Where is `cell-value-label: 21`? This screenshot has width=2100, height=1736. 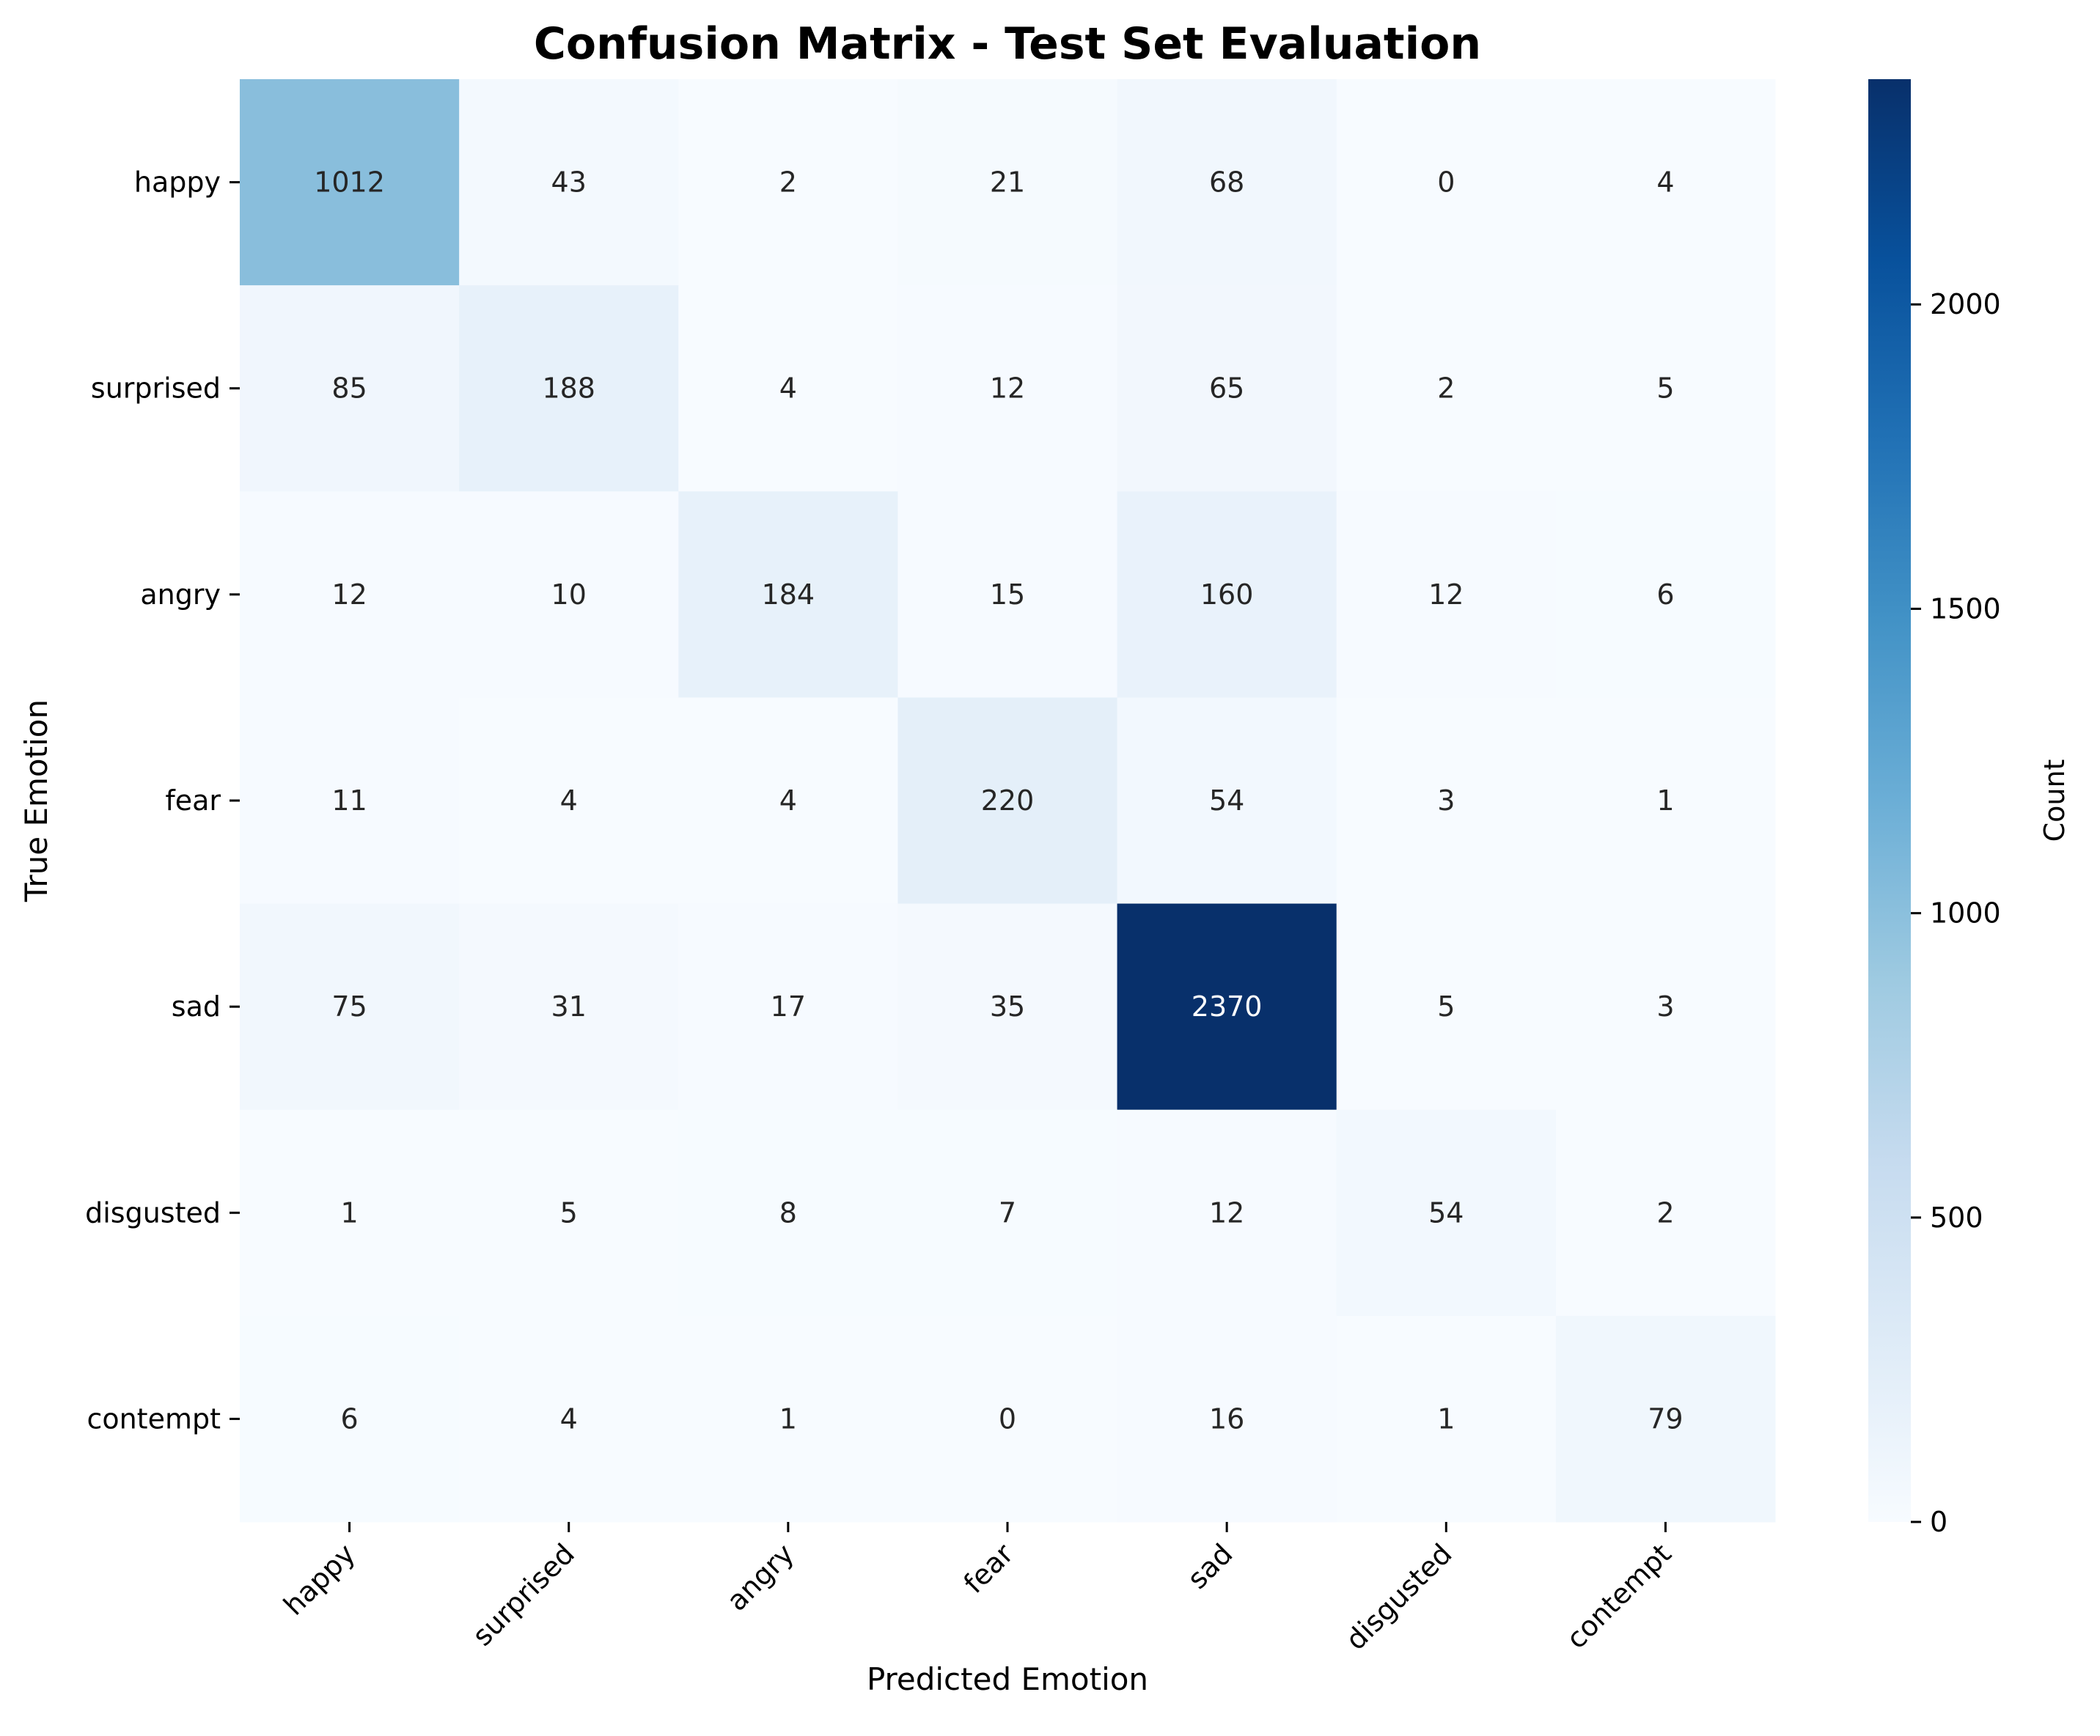 cell-value-label: 21 is located at coordinates (1007, 183).